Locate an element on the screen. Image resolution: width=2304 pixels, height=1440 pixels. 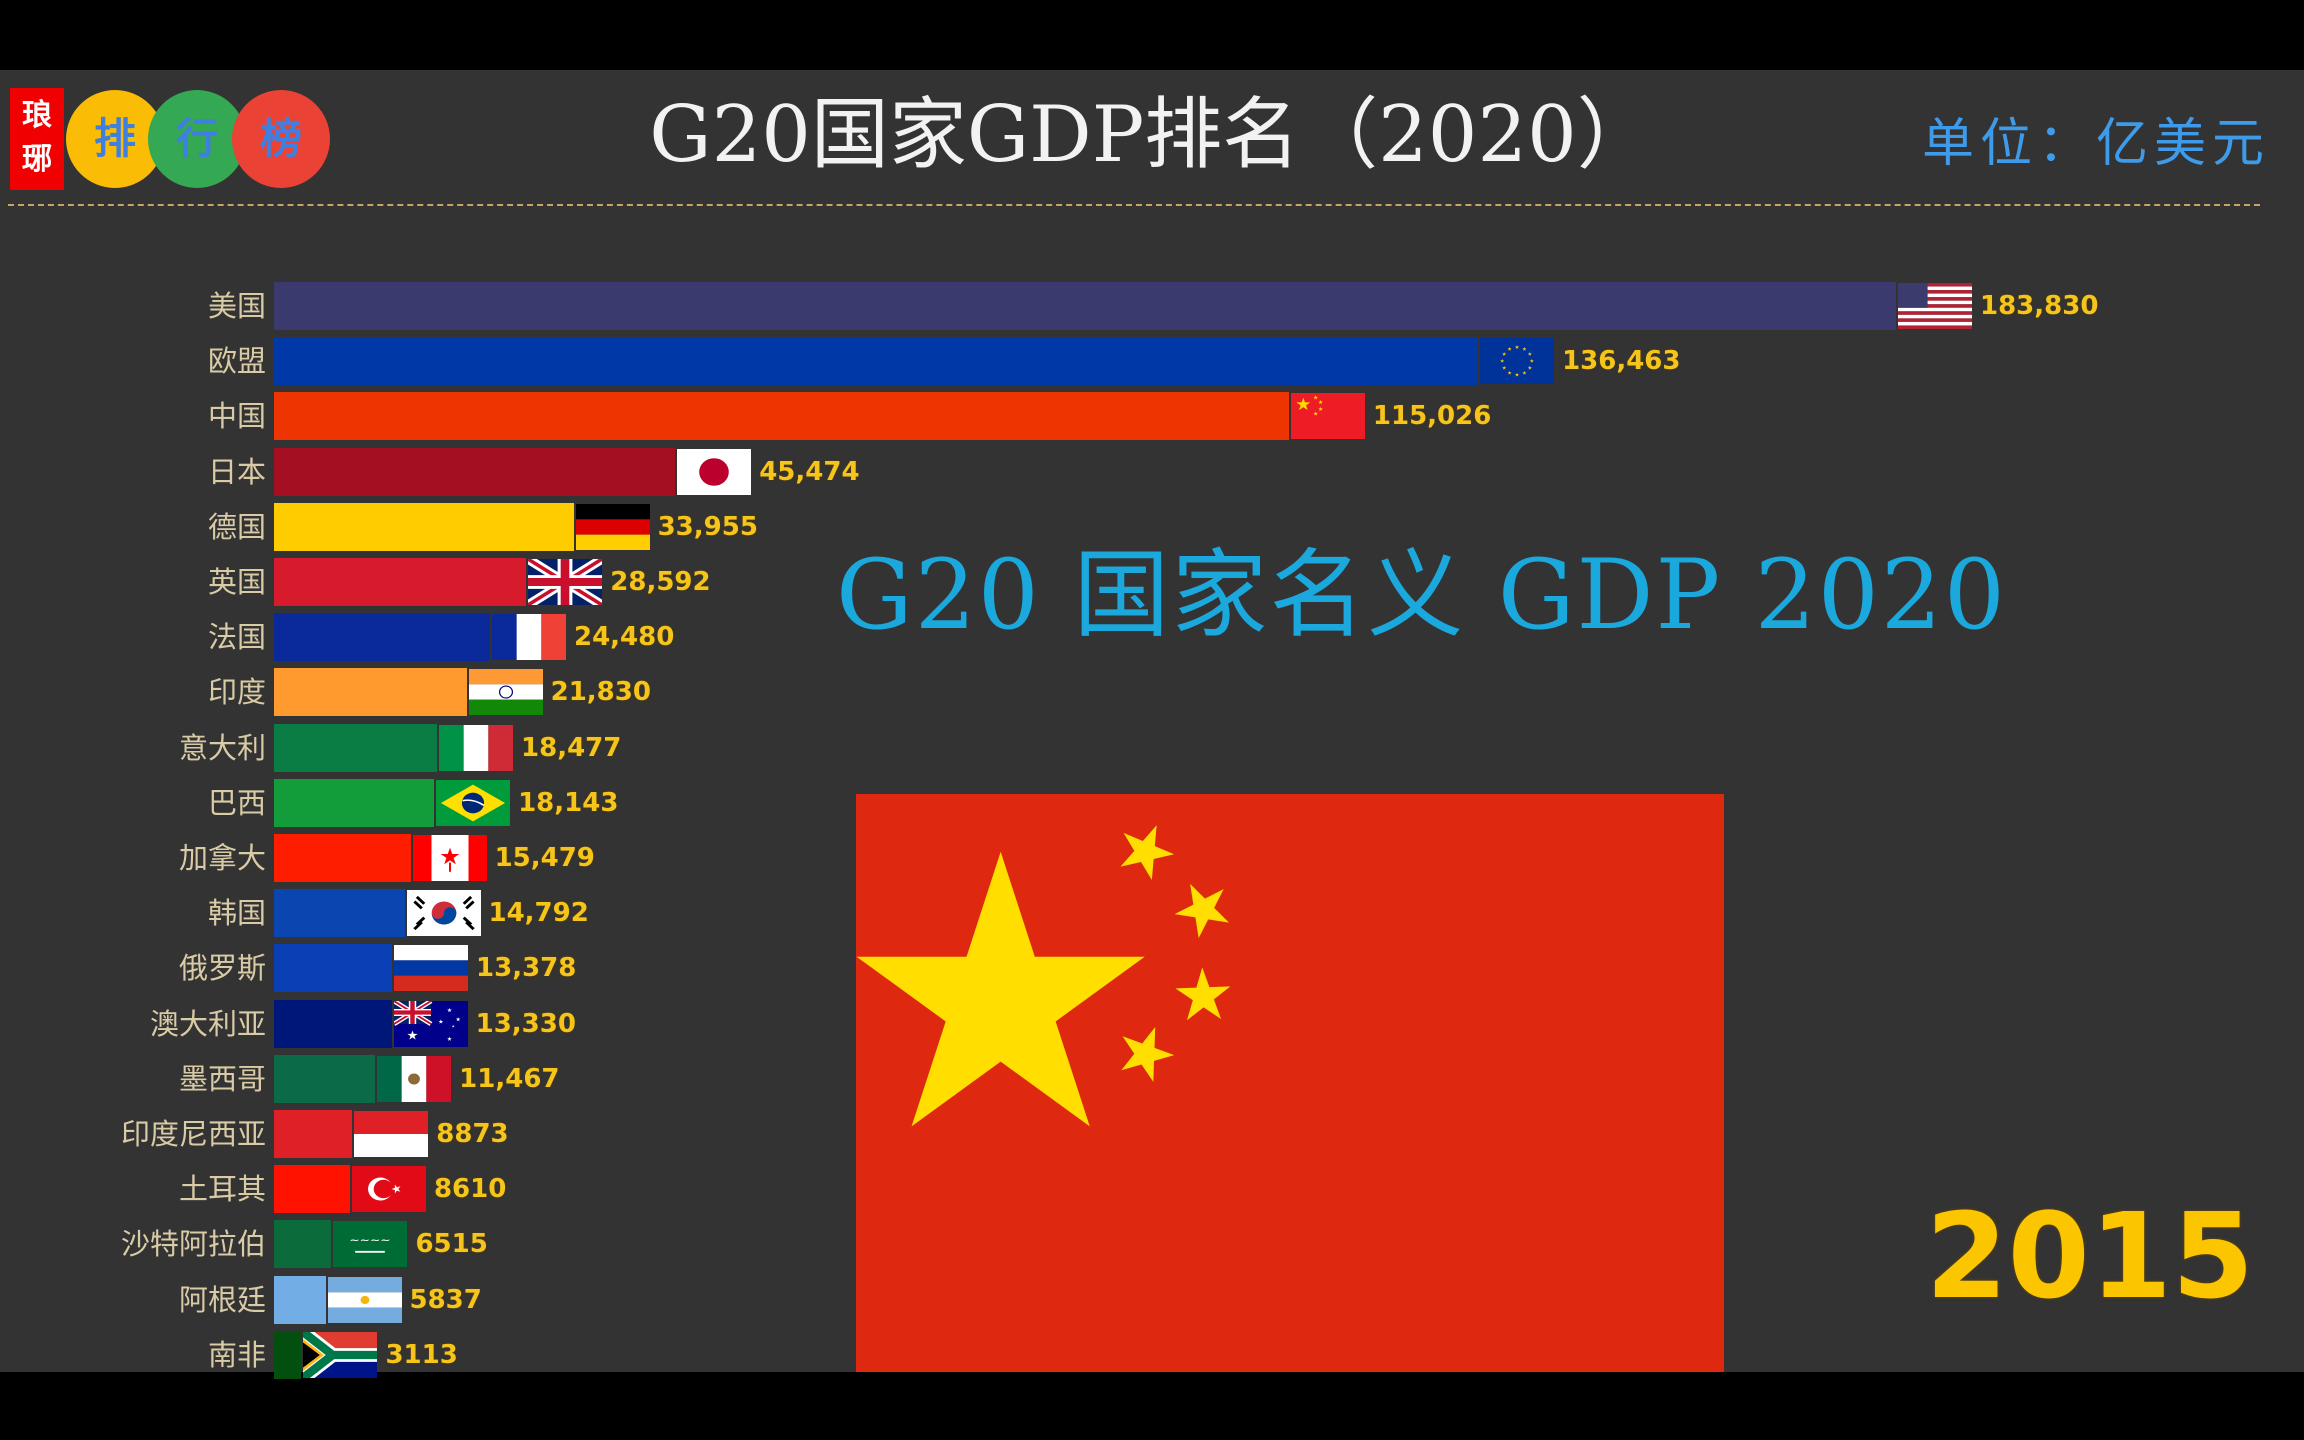
bar-row: 欧盟 136,463 is located at coordinates (1152, 361).